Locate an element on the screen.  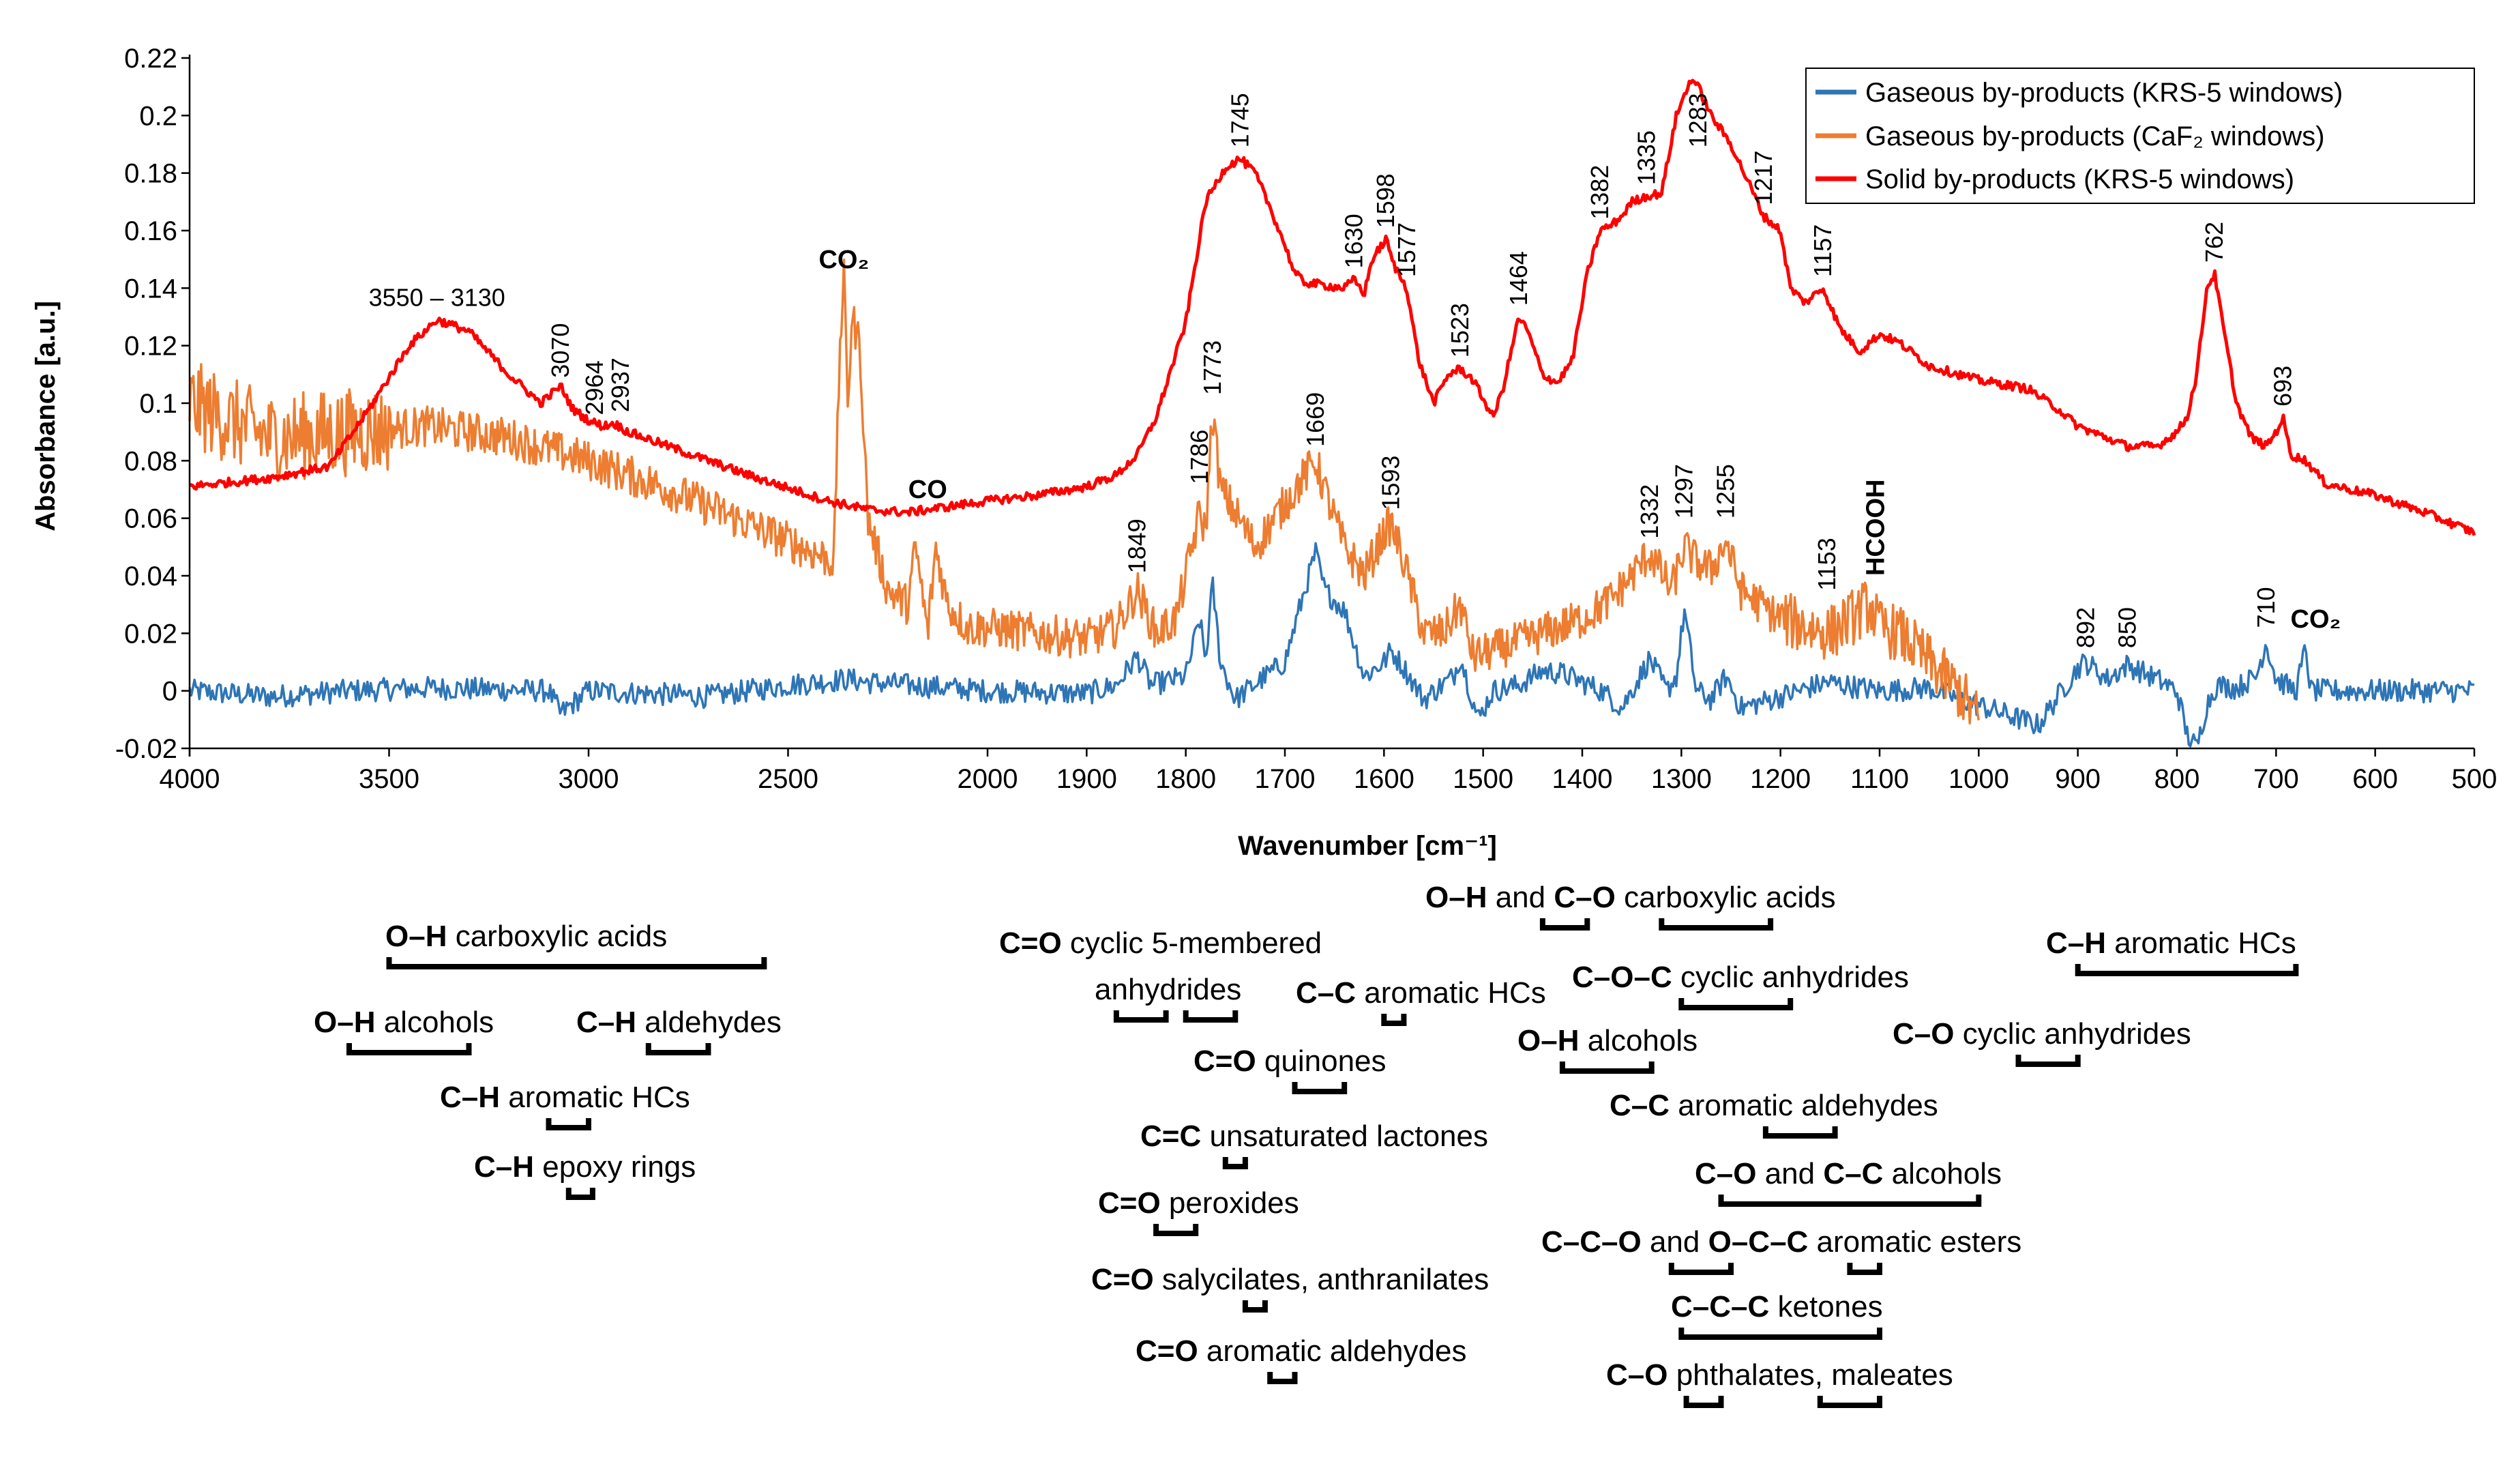
y-tick-label: 0.1 is located at coordinates (158, 404).